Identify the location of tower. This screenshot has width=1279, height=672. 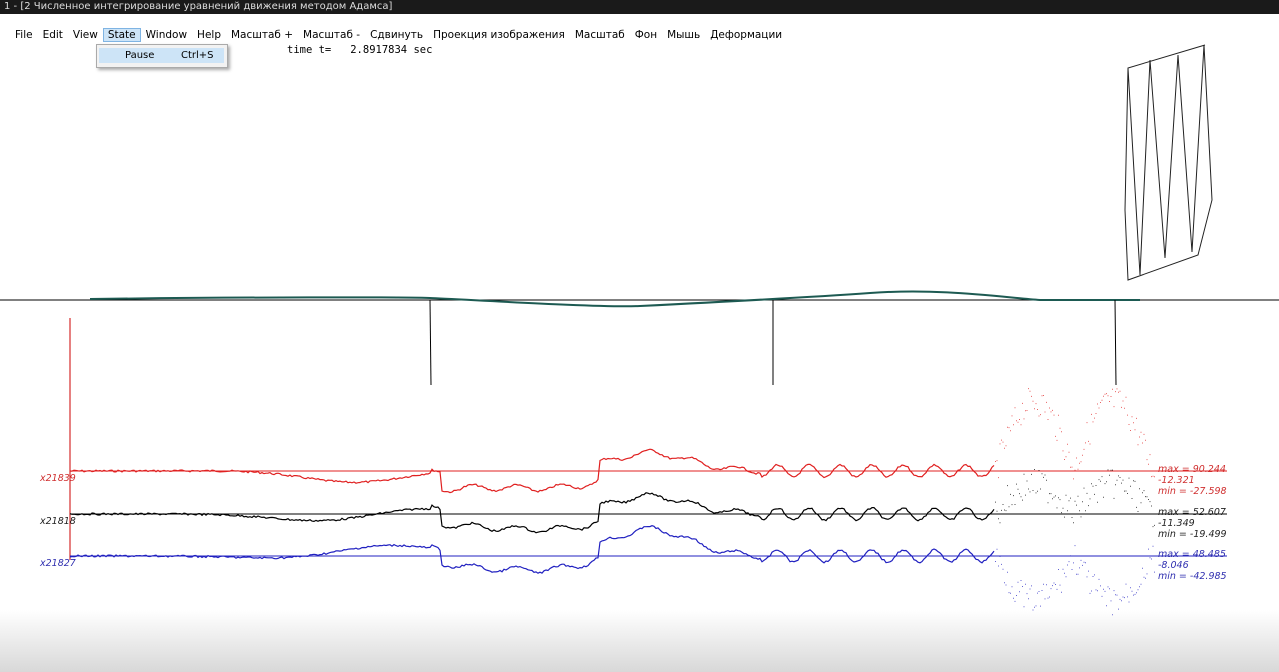
(1168, 162).